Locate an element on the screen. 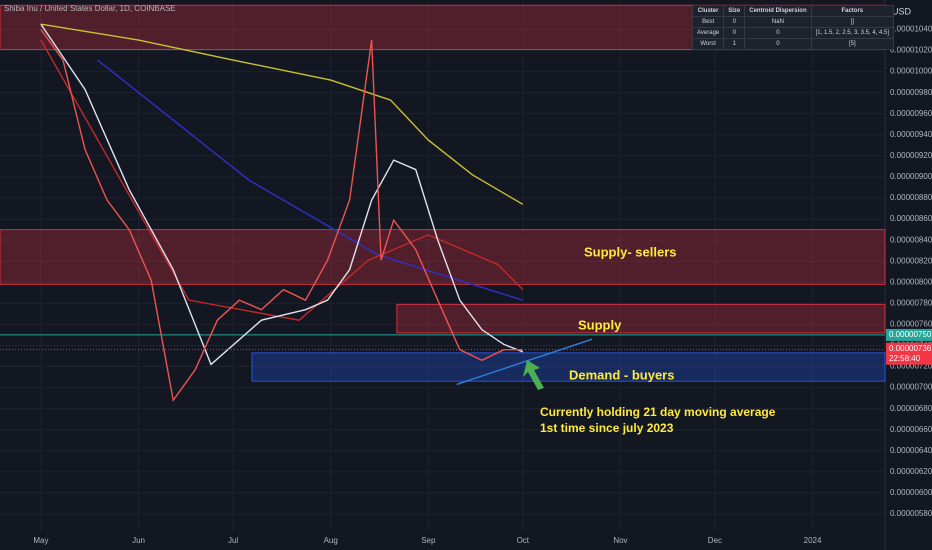  y-tick-label: 0.00000700 is located at coordinates (911, 387).